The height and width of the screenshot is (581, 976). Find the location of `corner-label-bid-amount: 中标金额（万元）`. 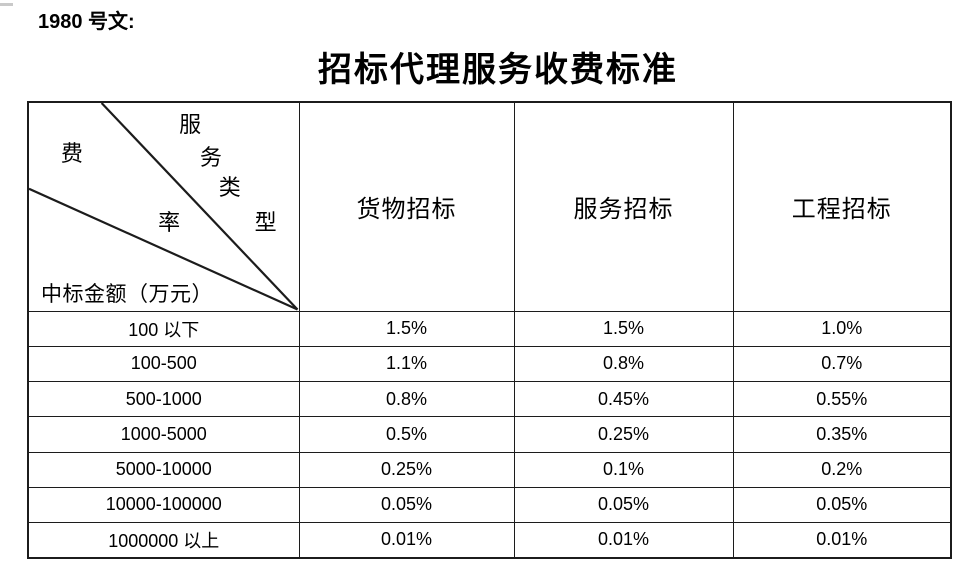

corner-label-bid-amount: 中标金额（万元） is located at coordinates (127, 293).